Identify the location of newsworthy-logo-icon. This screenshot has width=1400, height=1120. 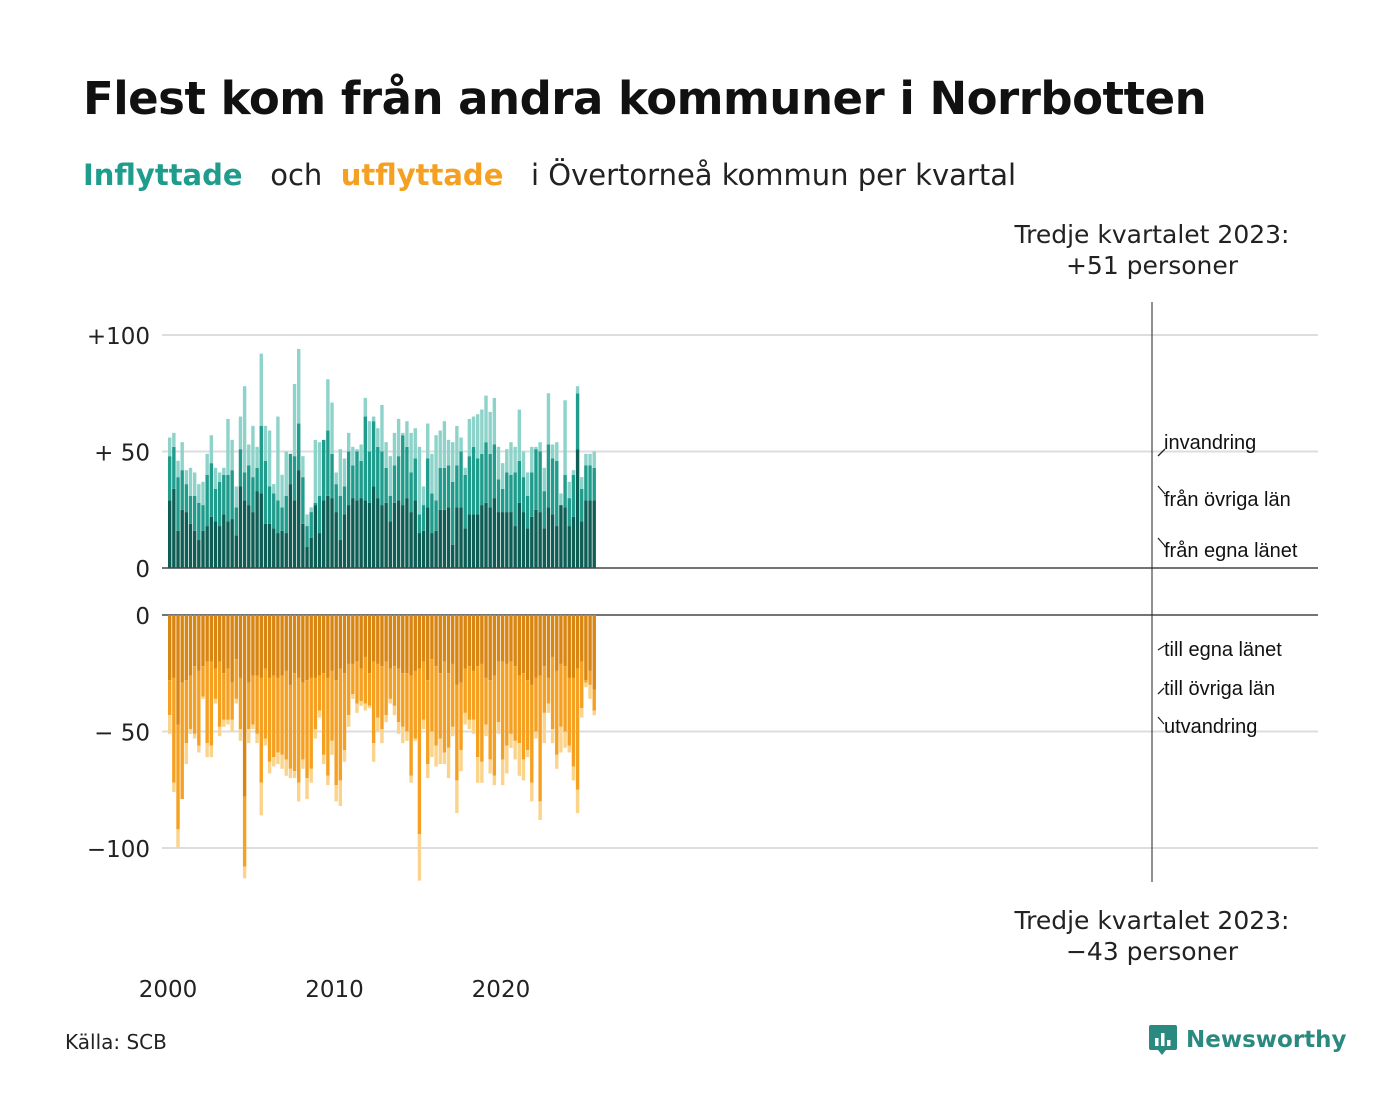
(1163, 1040).